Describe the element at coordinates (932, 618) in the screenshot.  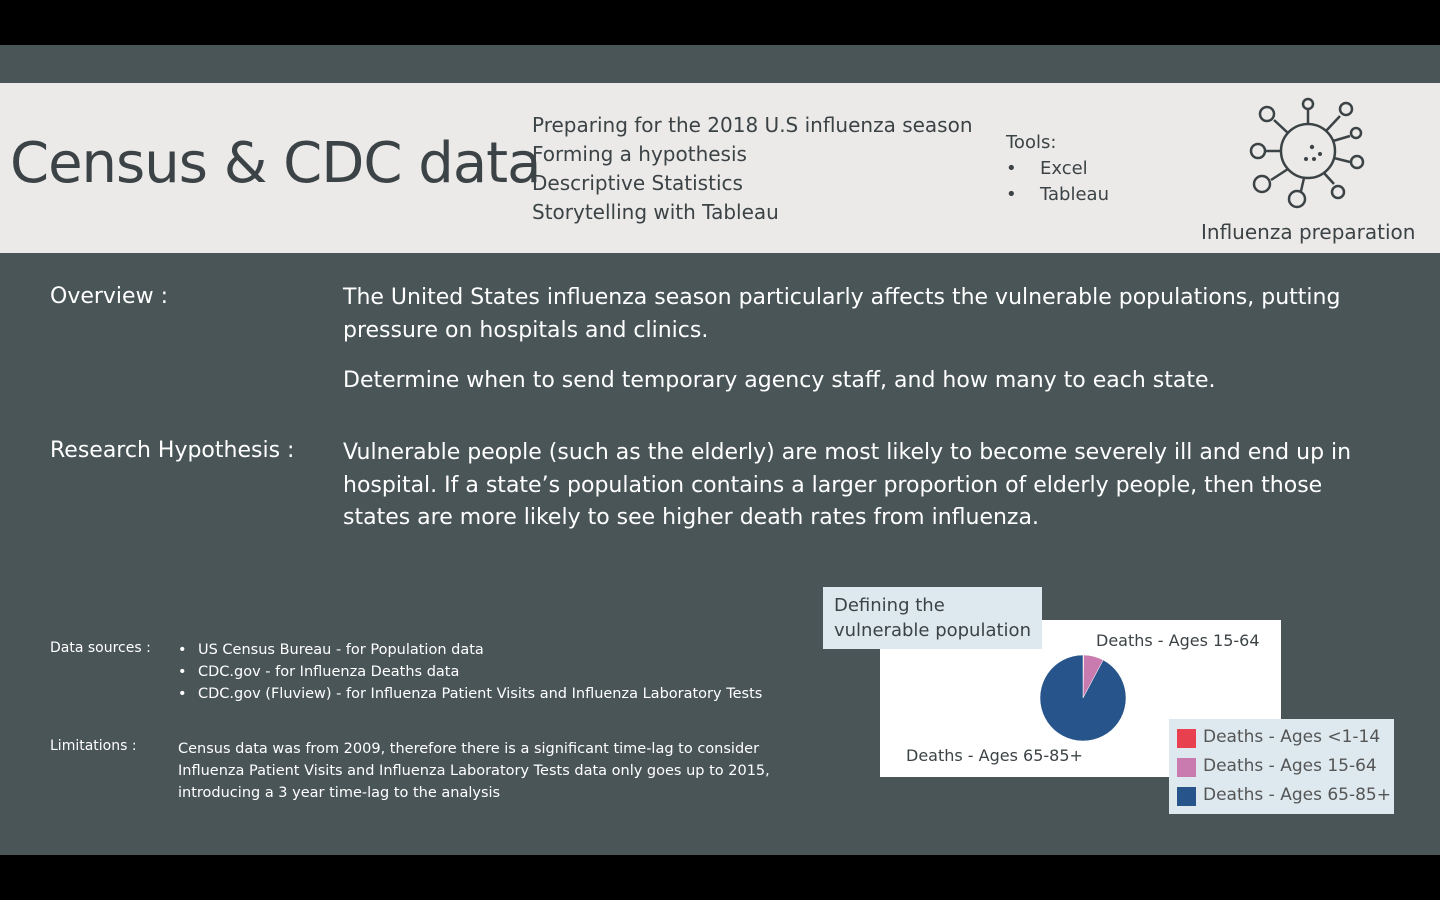
I see `chart-title: Defining the vulnerable population` at that location.